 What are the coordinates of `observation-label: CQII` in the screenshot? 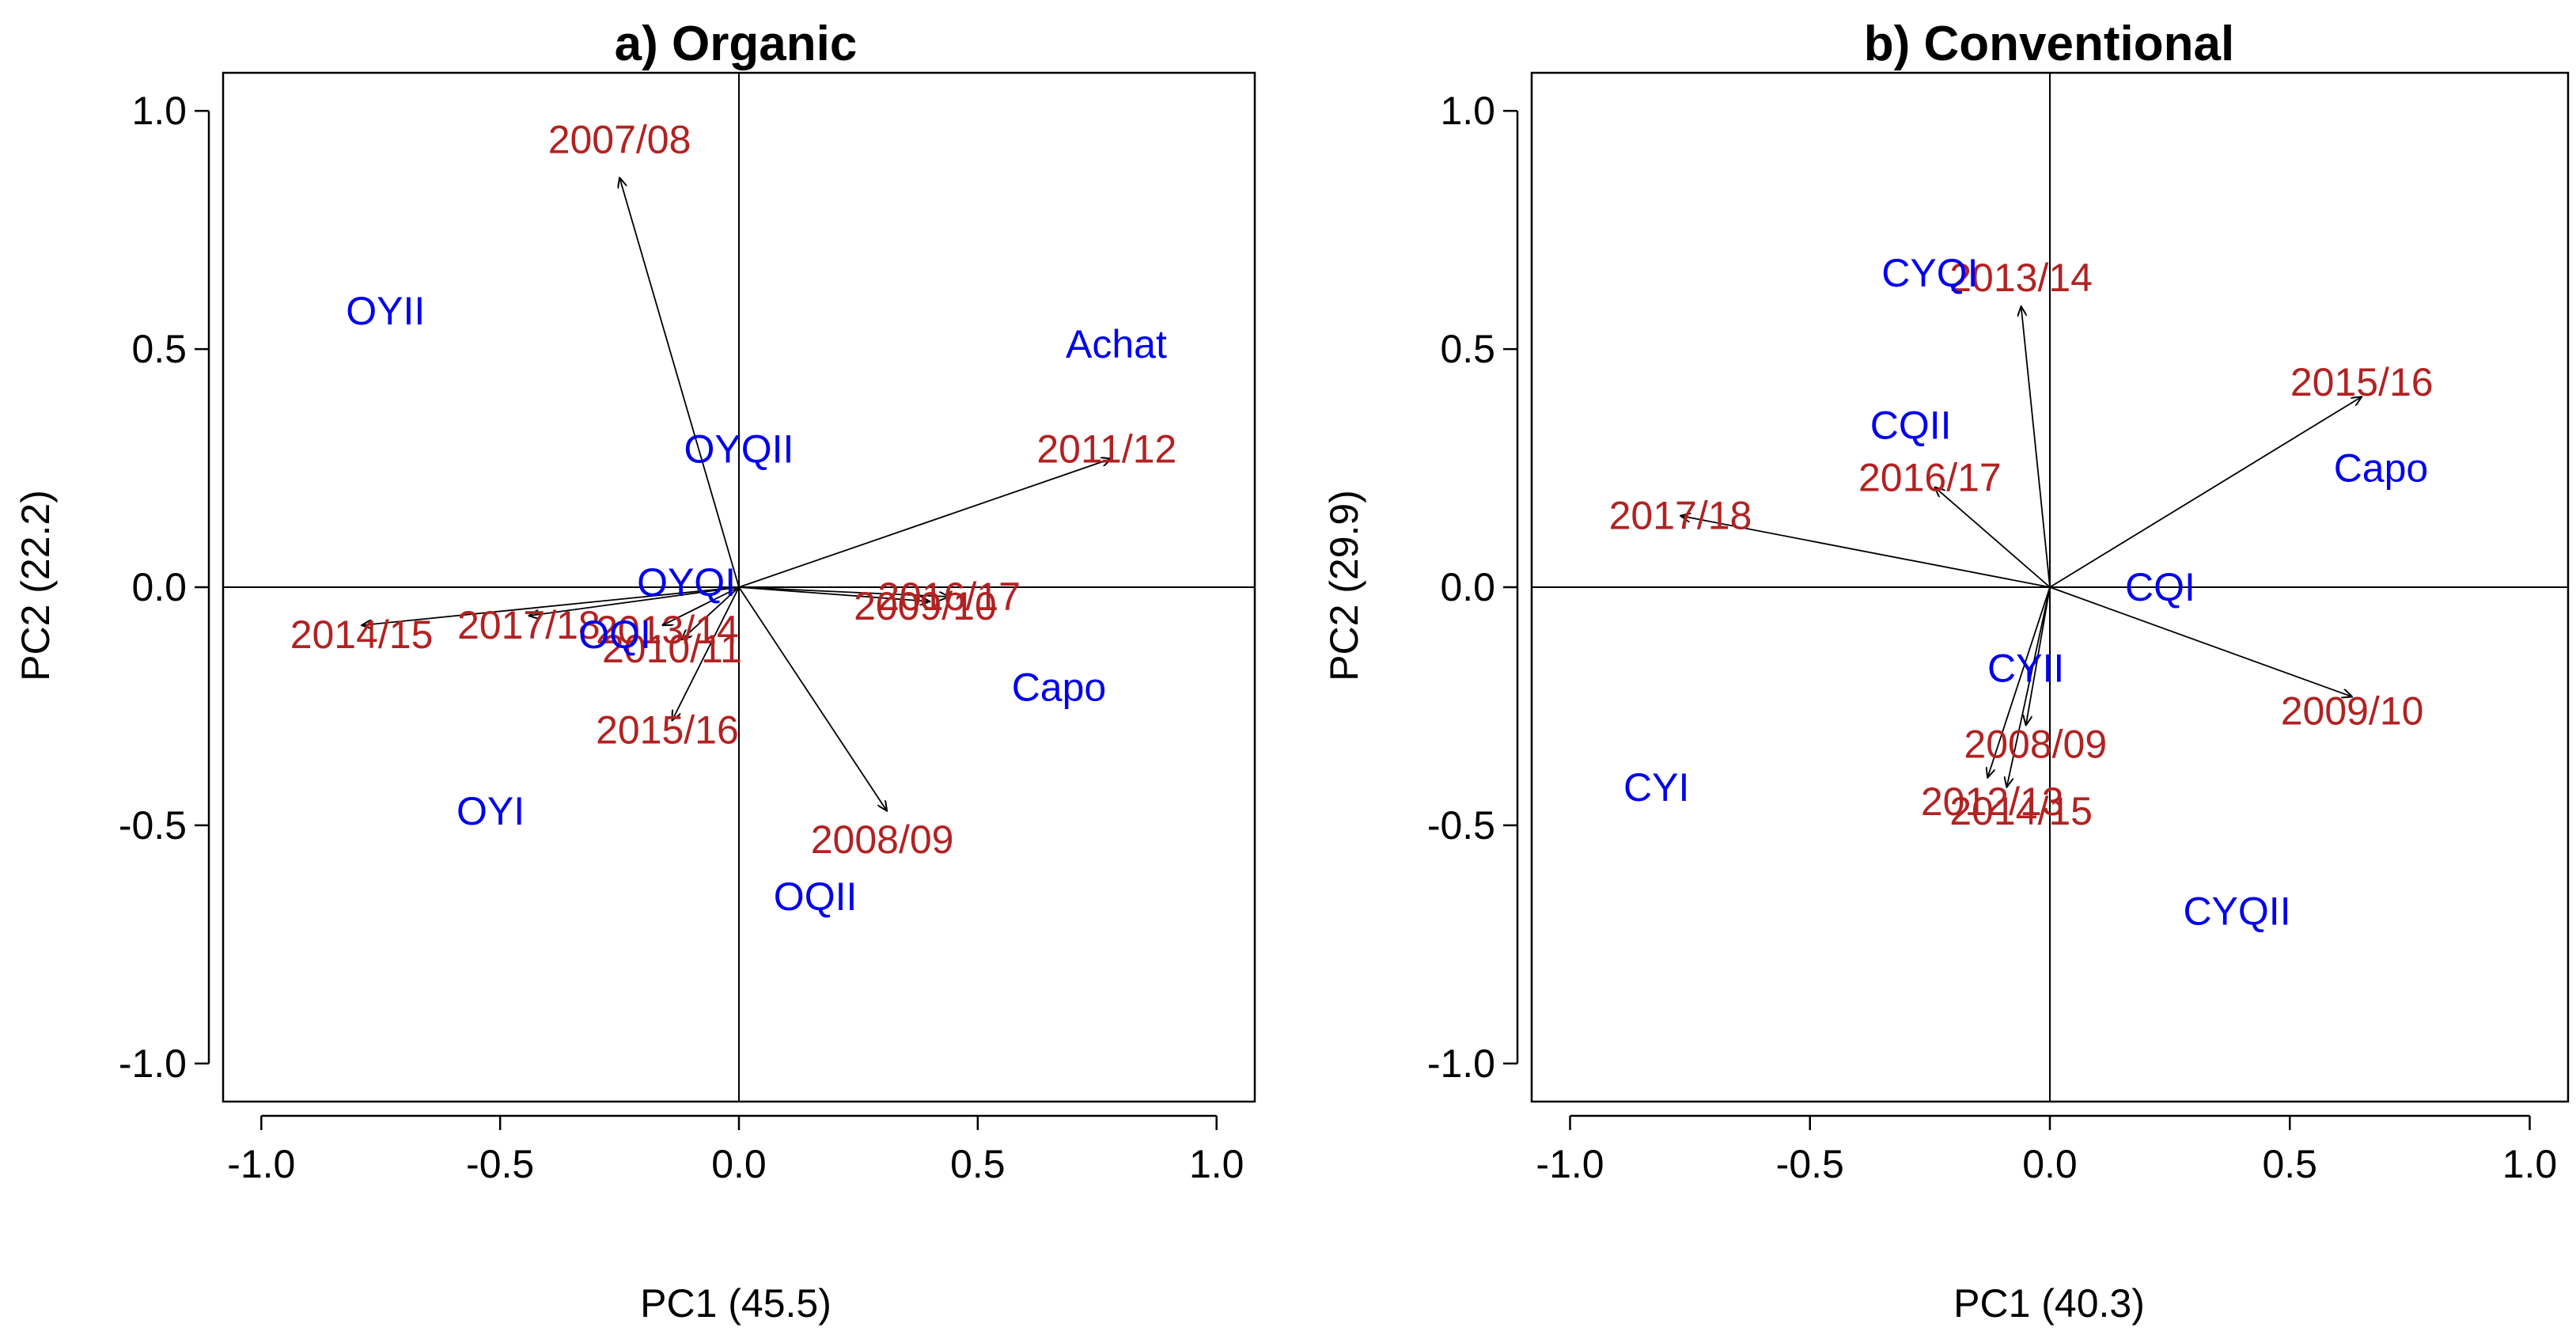 It's located at (1911, 425).